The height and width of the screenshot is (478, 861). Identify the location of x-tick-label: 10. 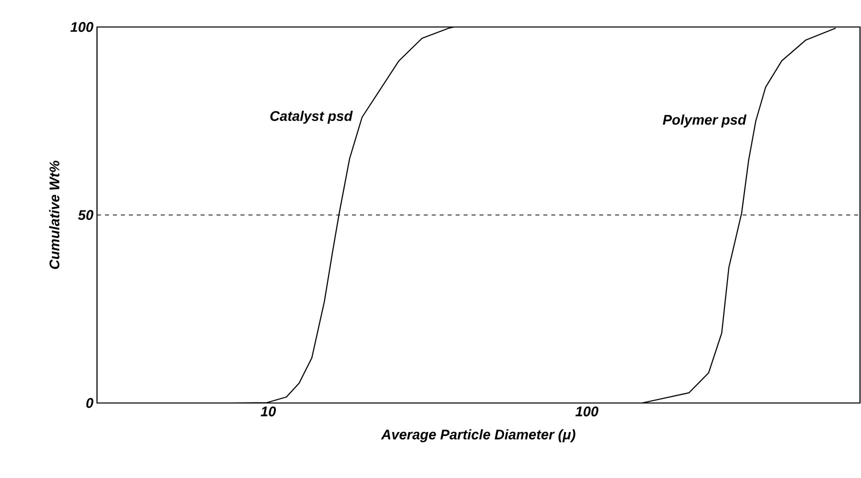
(268, 411).